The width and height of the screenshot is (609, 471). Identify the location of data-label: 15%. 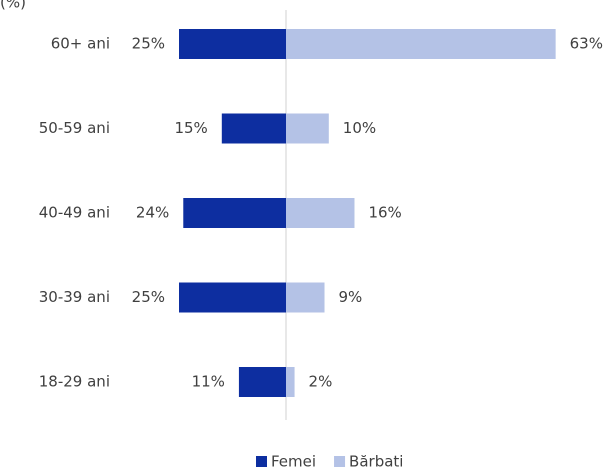
(190, 128).